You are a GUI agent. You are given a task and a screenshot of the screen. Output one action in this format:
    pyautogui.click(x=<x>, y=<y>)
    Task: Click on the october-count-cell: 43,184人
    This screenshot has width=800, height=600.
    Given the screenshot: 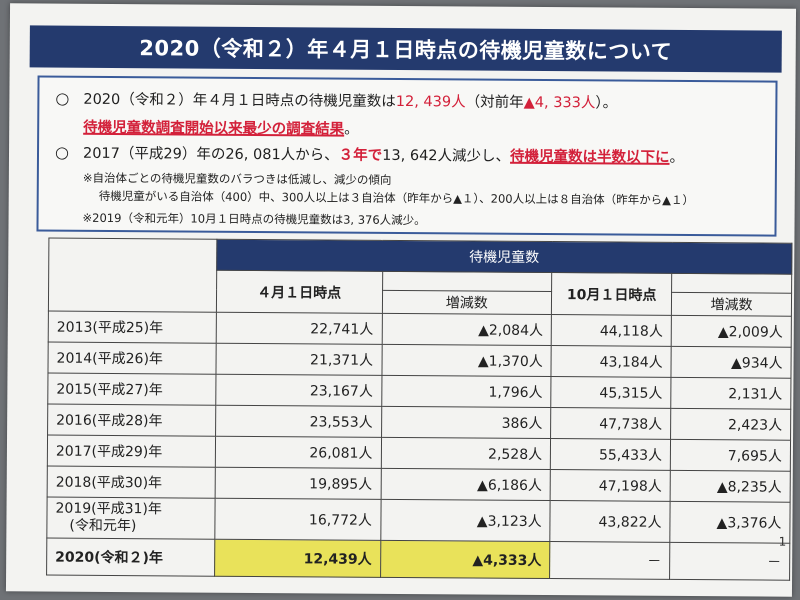 What is the action you would take?
    pyautogui.click(x=611, y=361)
    